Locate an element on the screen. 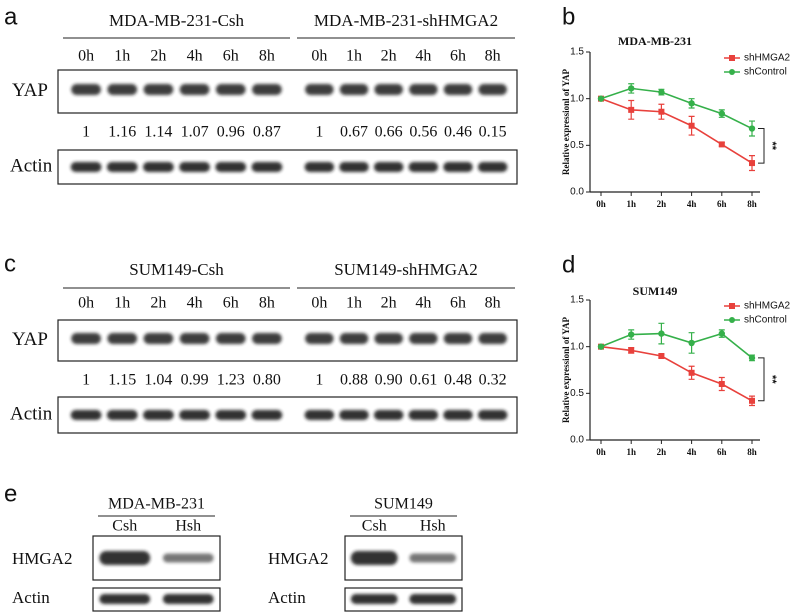 The height and width of the screenshot is (613, 800). group-label: SUM149 is located at coordinates (403, 504).